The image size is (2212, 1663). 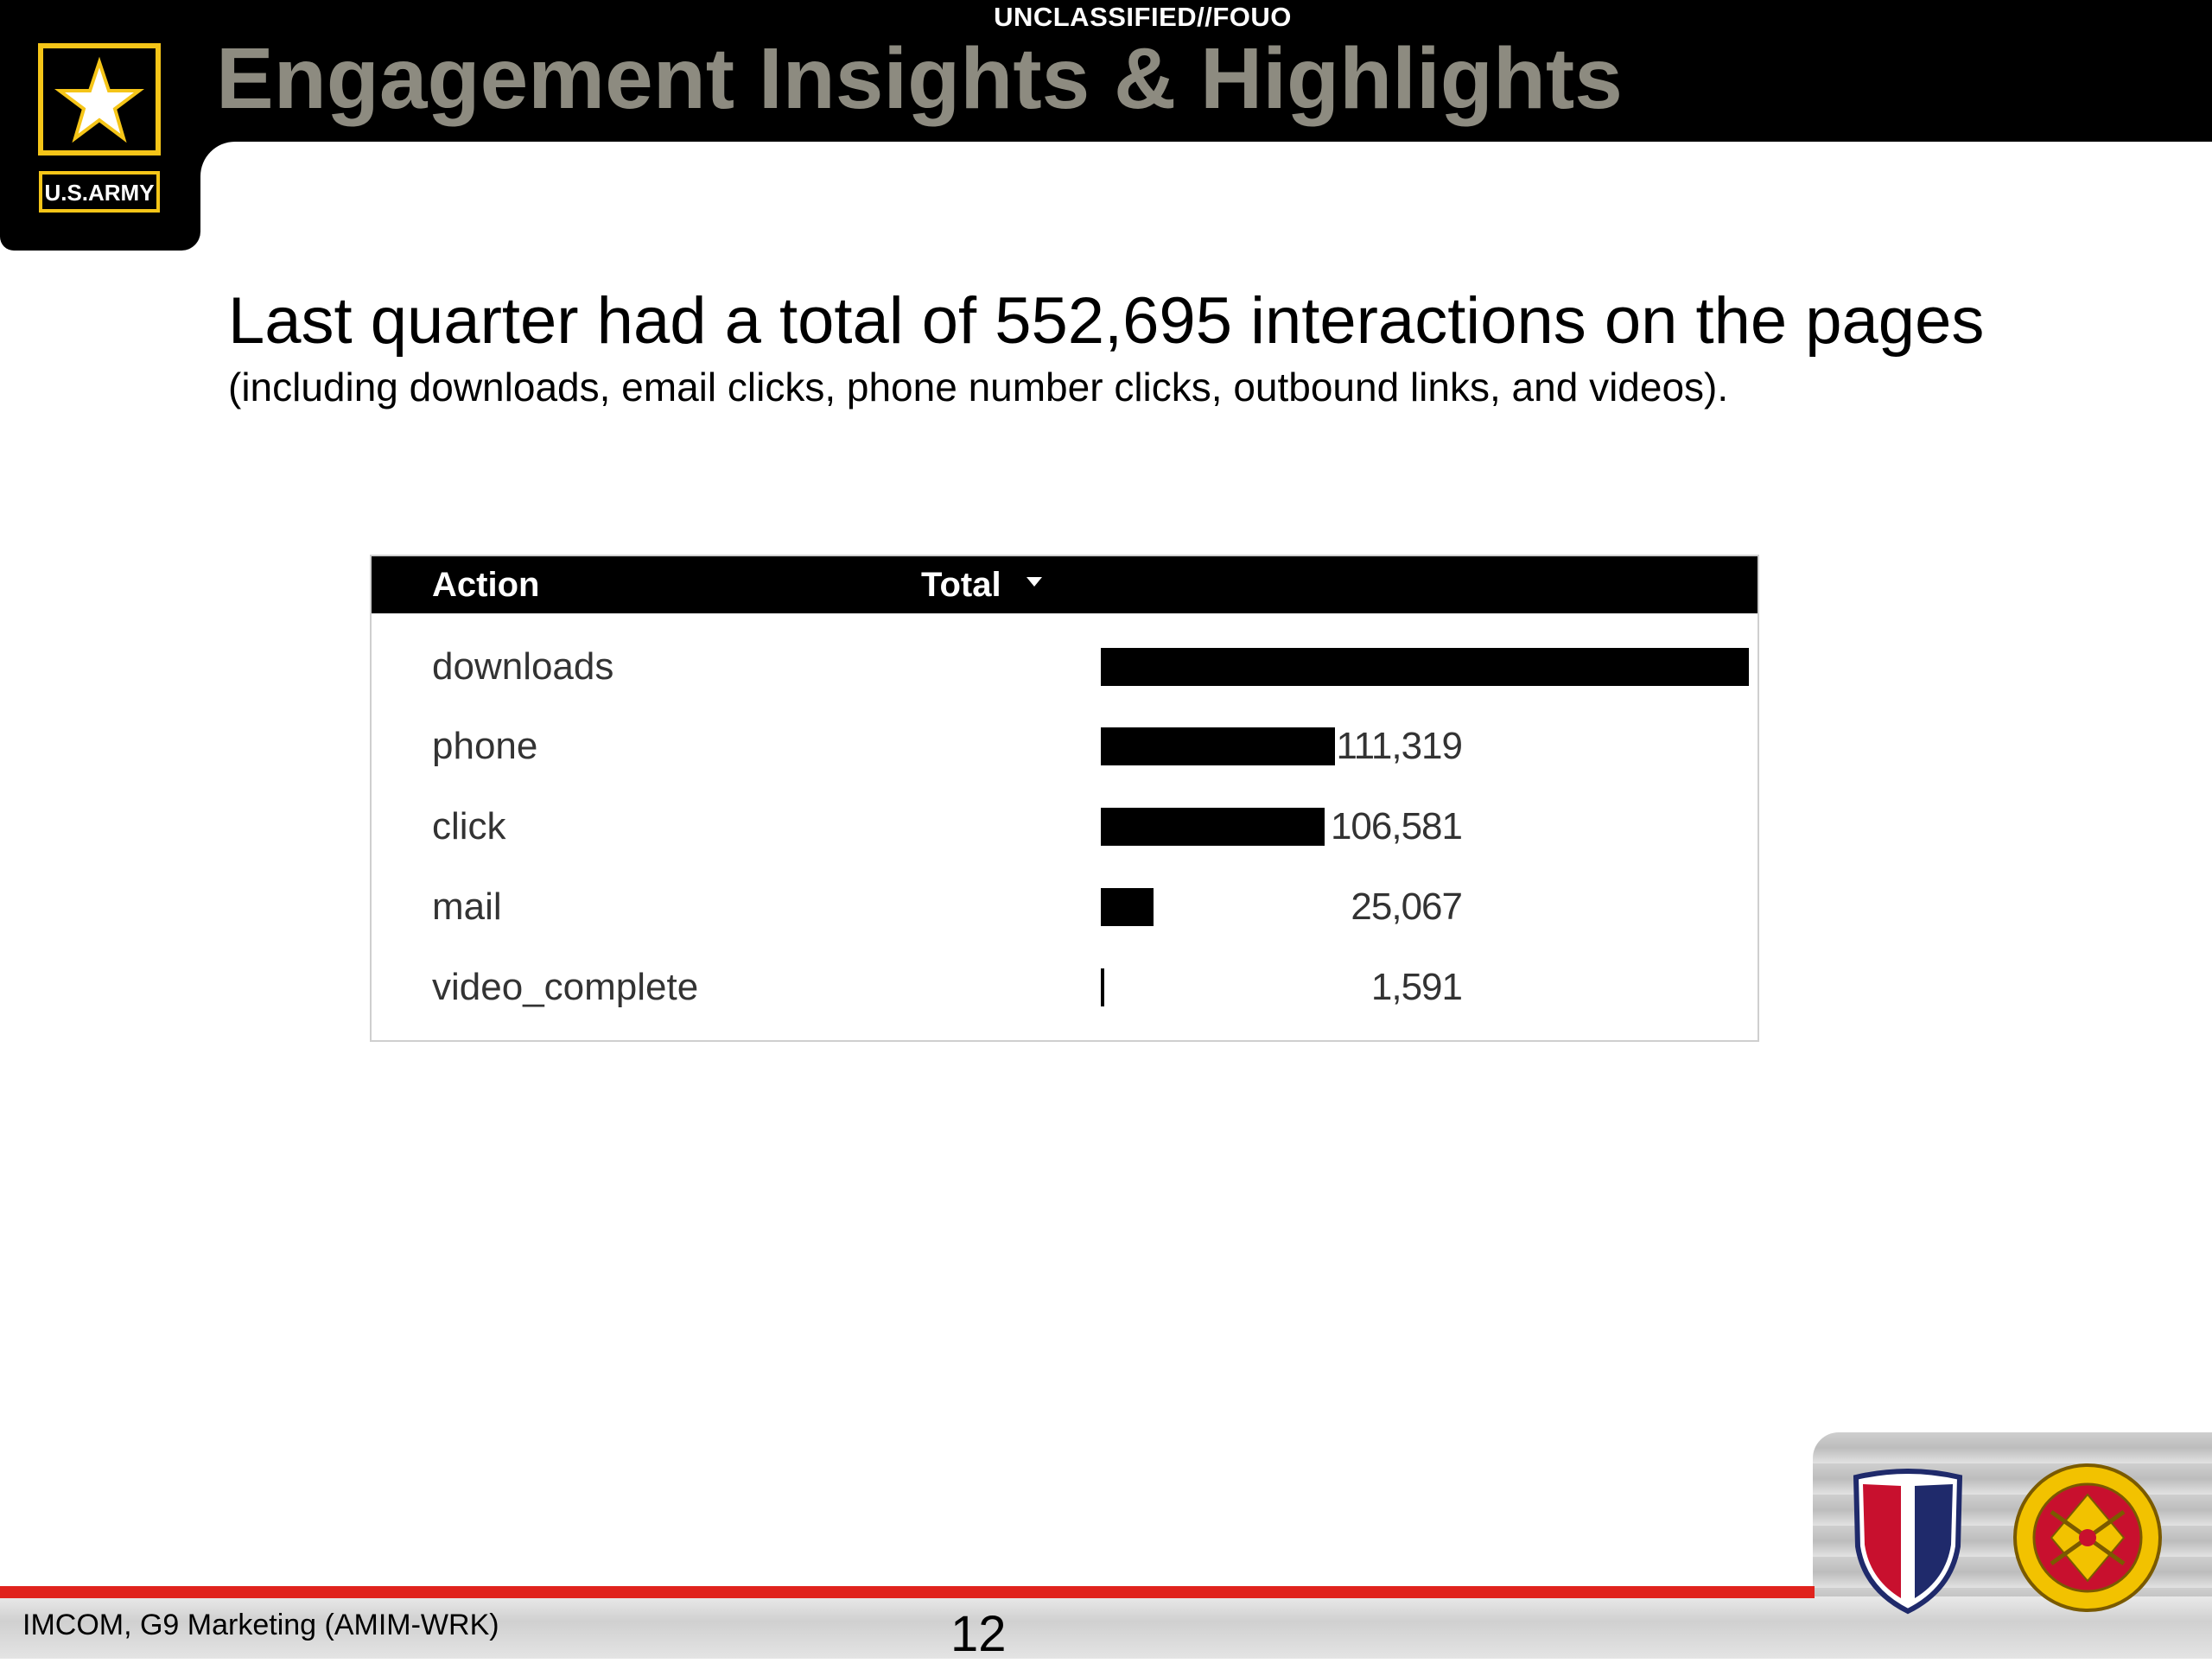 What do you see at coordinates (978, 1634) in the screenshot?
I see `page-number: 12` at bounding box center [978, 1634].